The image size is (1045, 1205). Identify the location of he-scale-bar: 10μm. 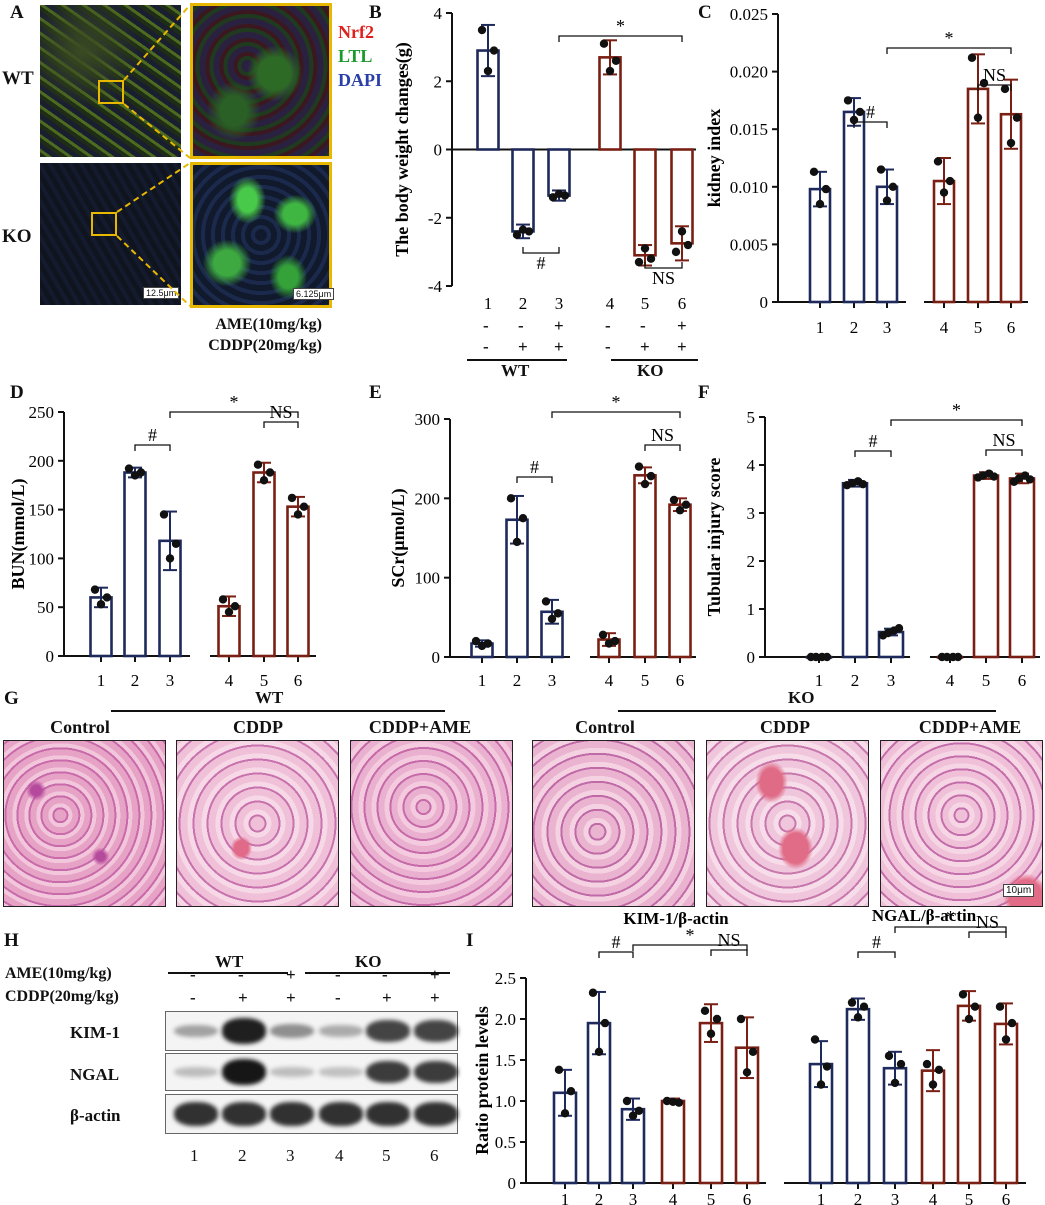
(1019, 890).